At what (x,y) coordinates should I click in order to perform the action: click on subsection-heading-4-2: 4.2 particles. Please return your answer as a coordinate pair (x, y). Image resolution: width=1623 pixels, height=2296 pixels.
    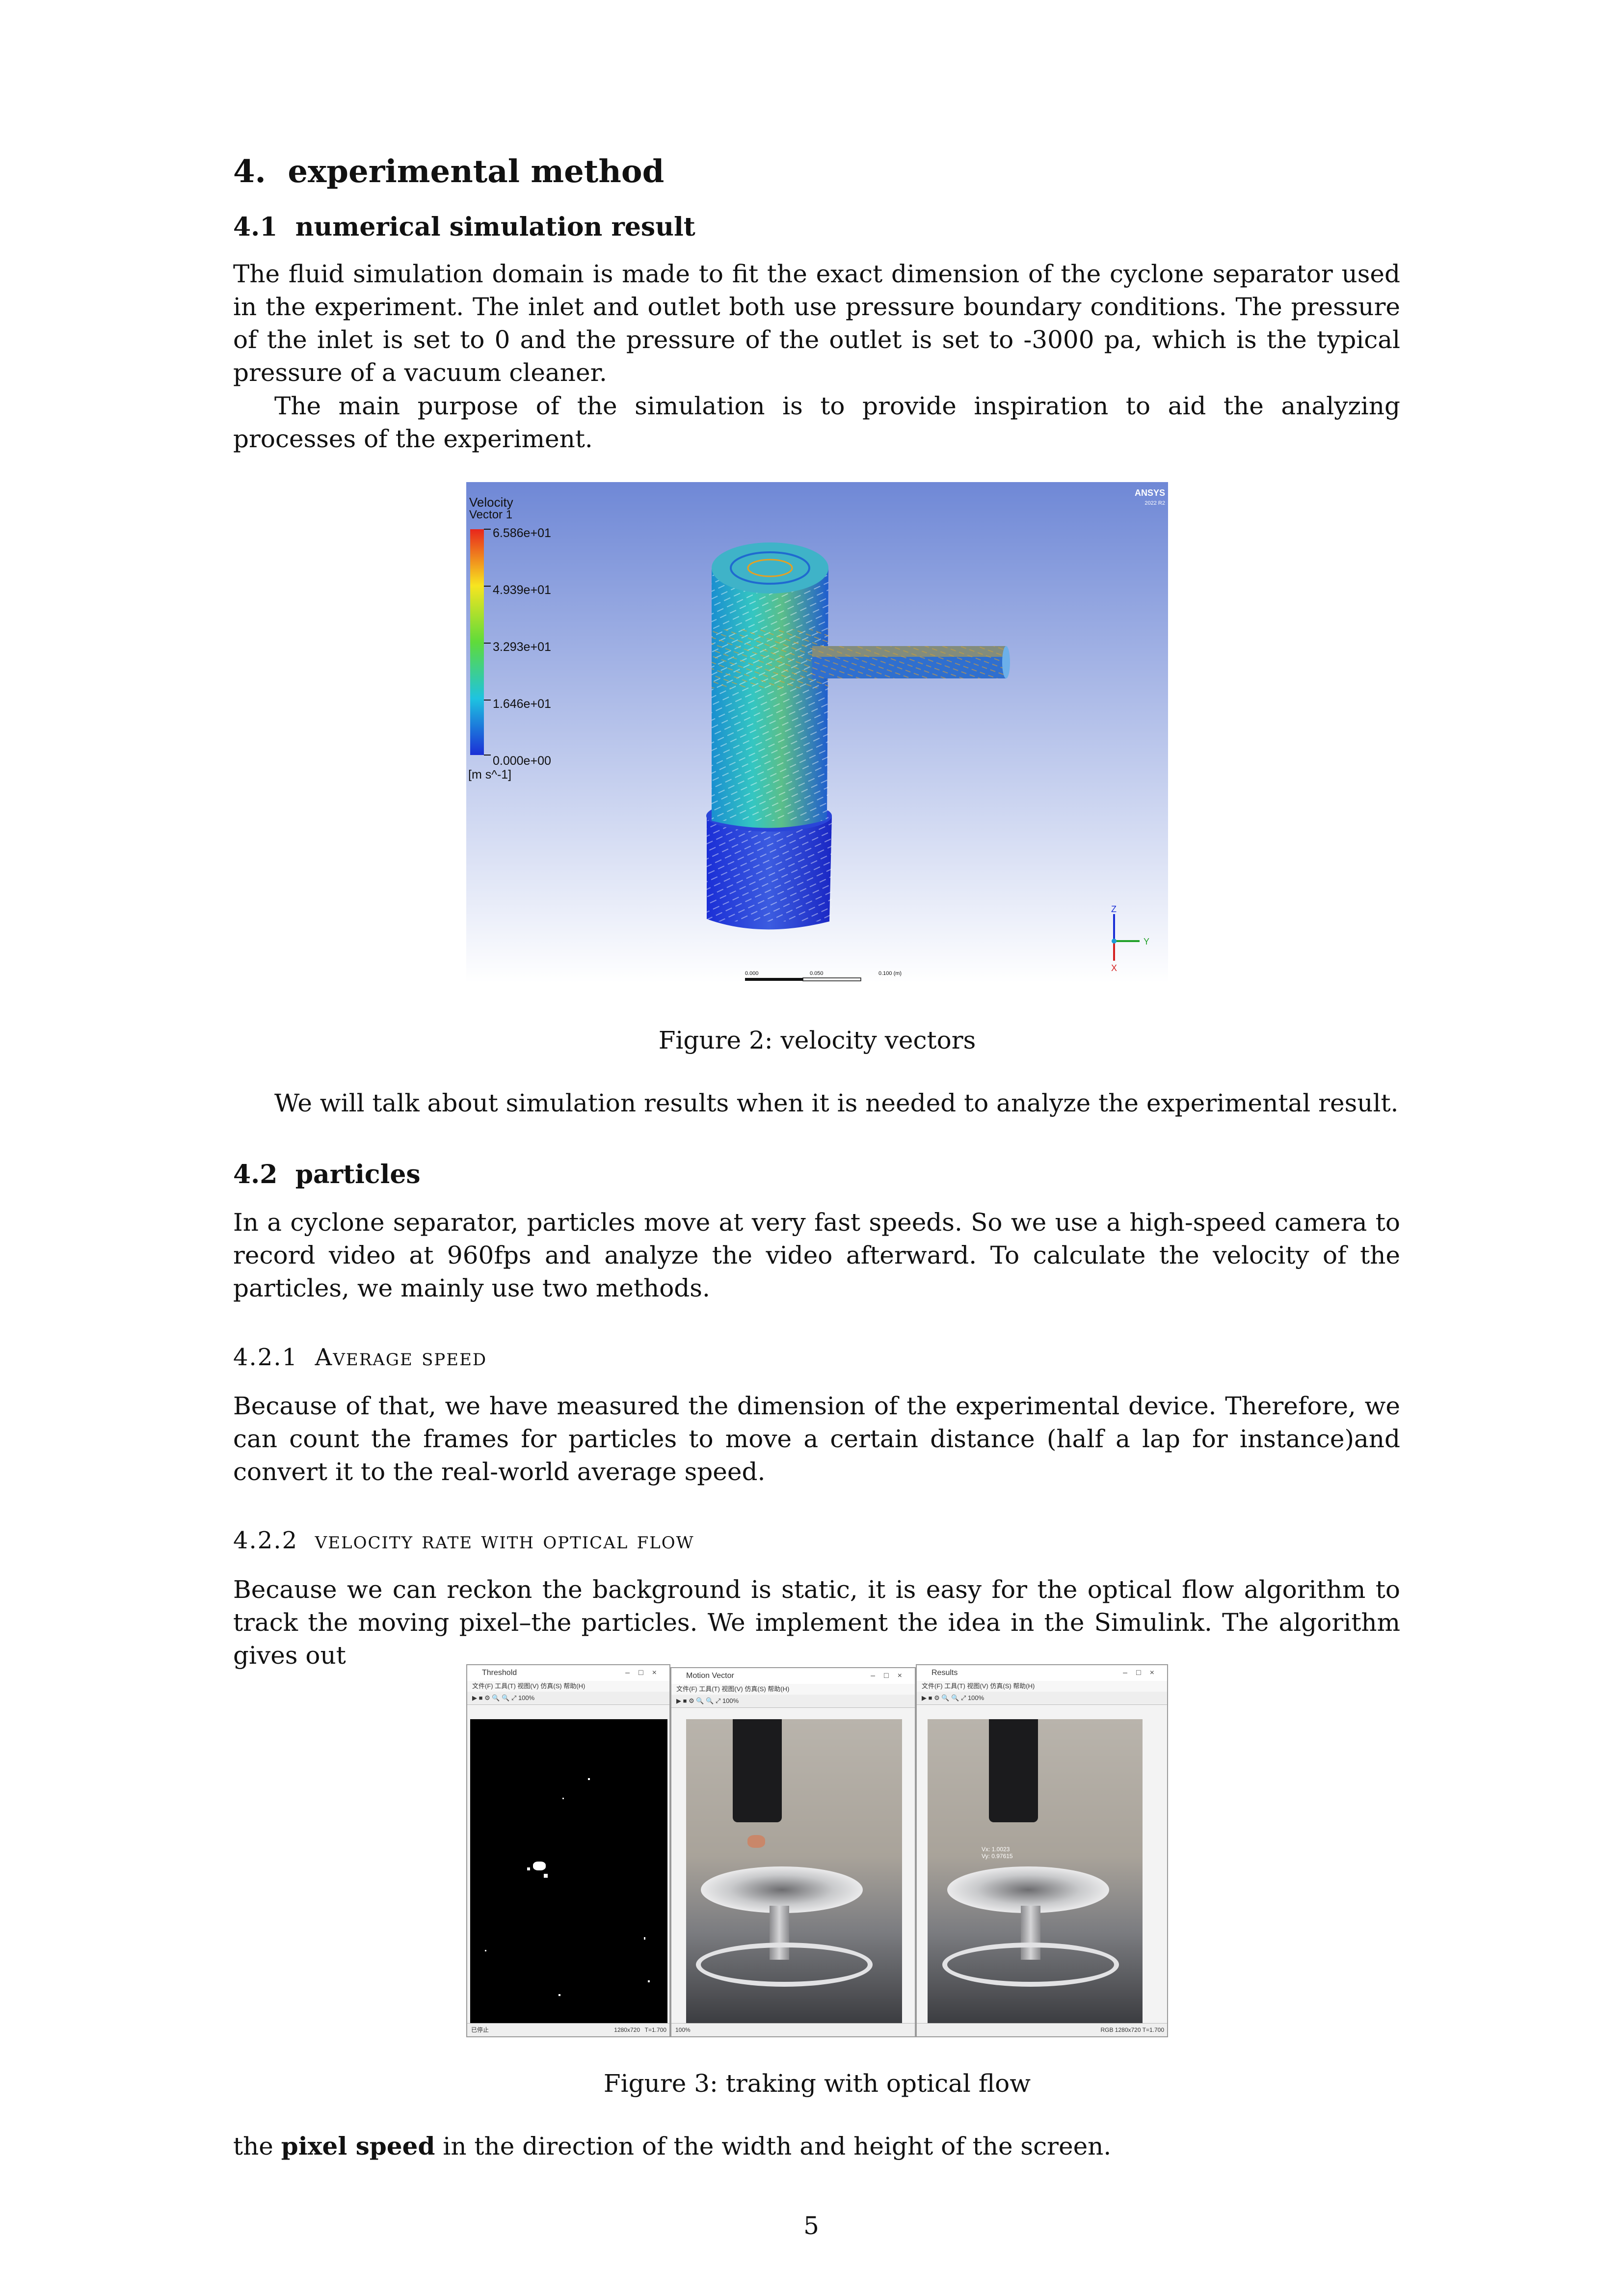
    Looking at the image, I should click on (327, 1174).